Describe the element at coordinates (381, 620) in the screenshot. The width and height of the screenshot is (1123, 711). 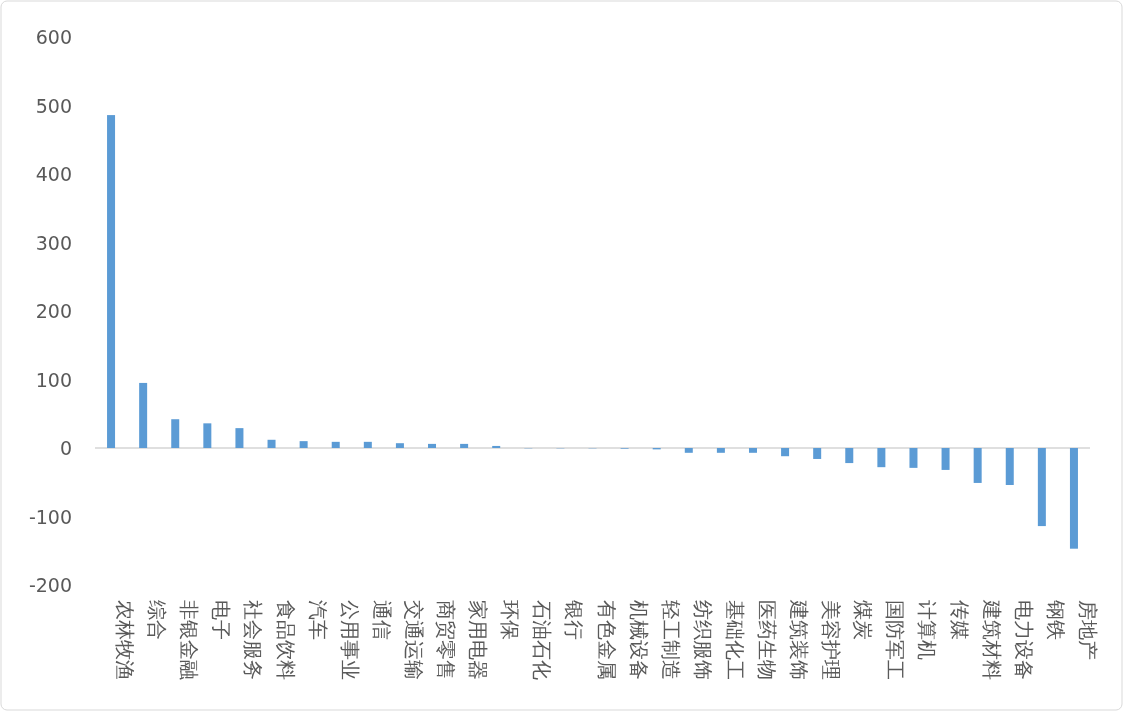
I see `x-tick-label: 通信` at that location.